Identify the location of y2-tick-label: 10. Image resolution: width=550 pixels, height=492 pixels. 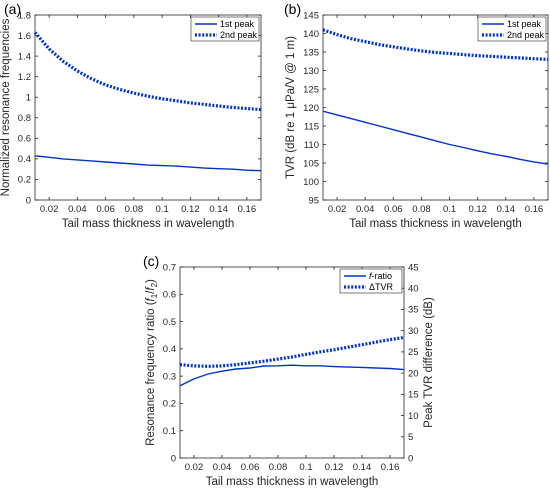
(413, 416).